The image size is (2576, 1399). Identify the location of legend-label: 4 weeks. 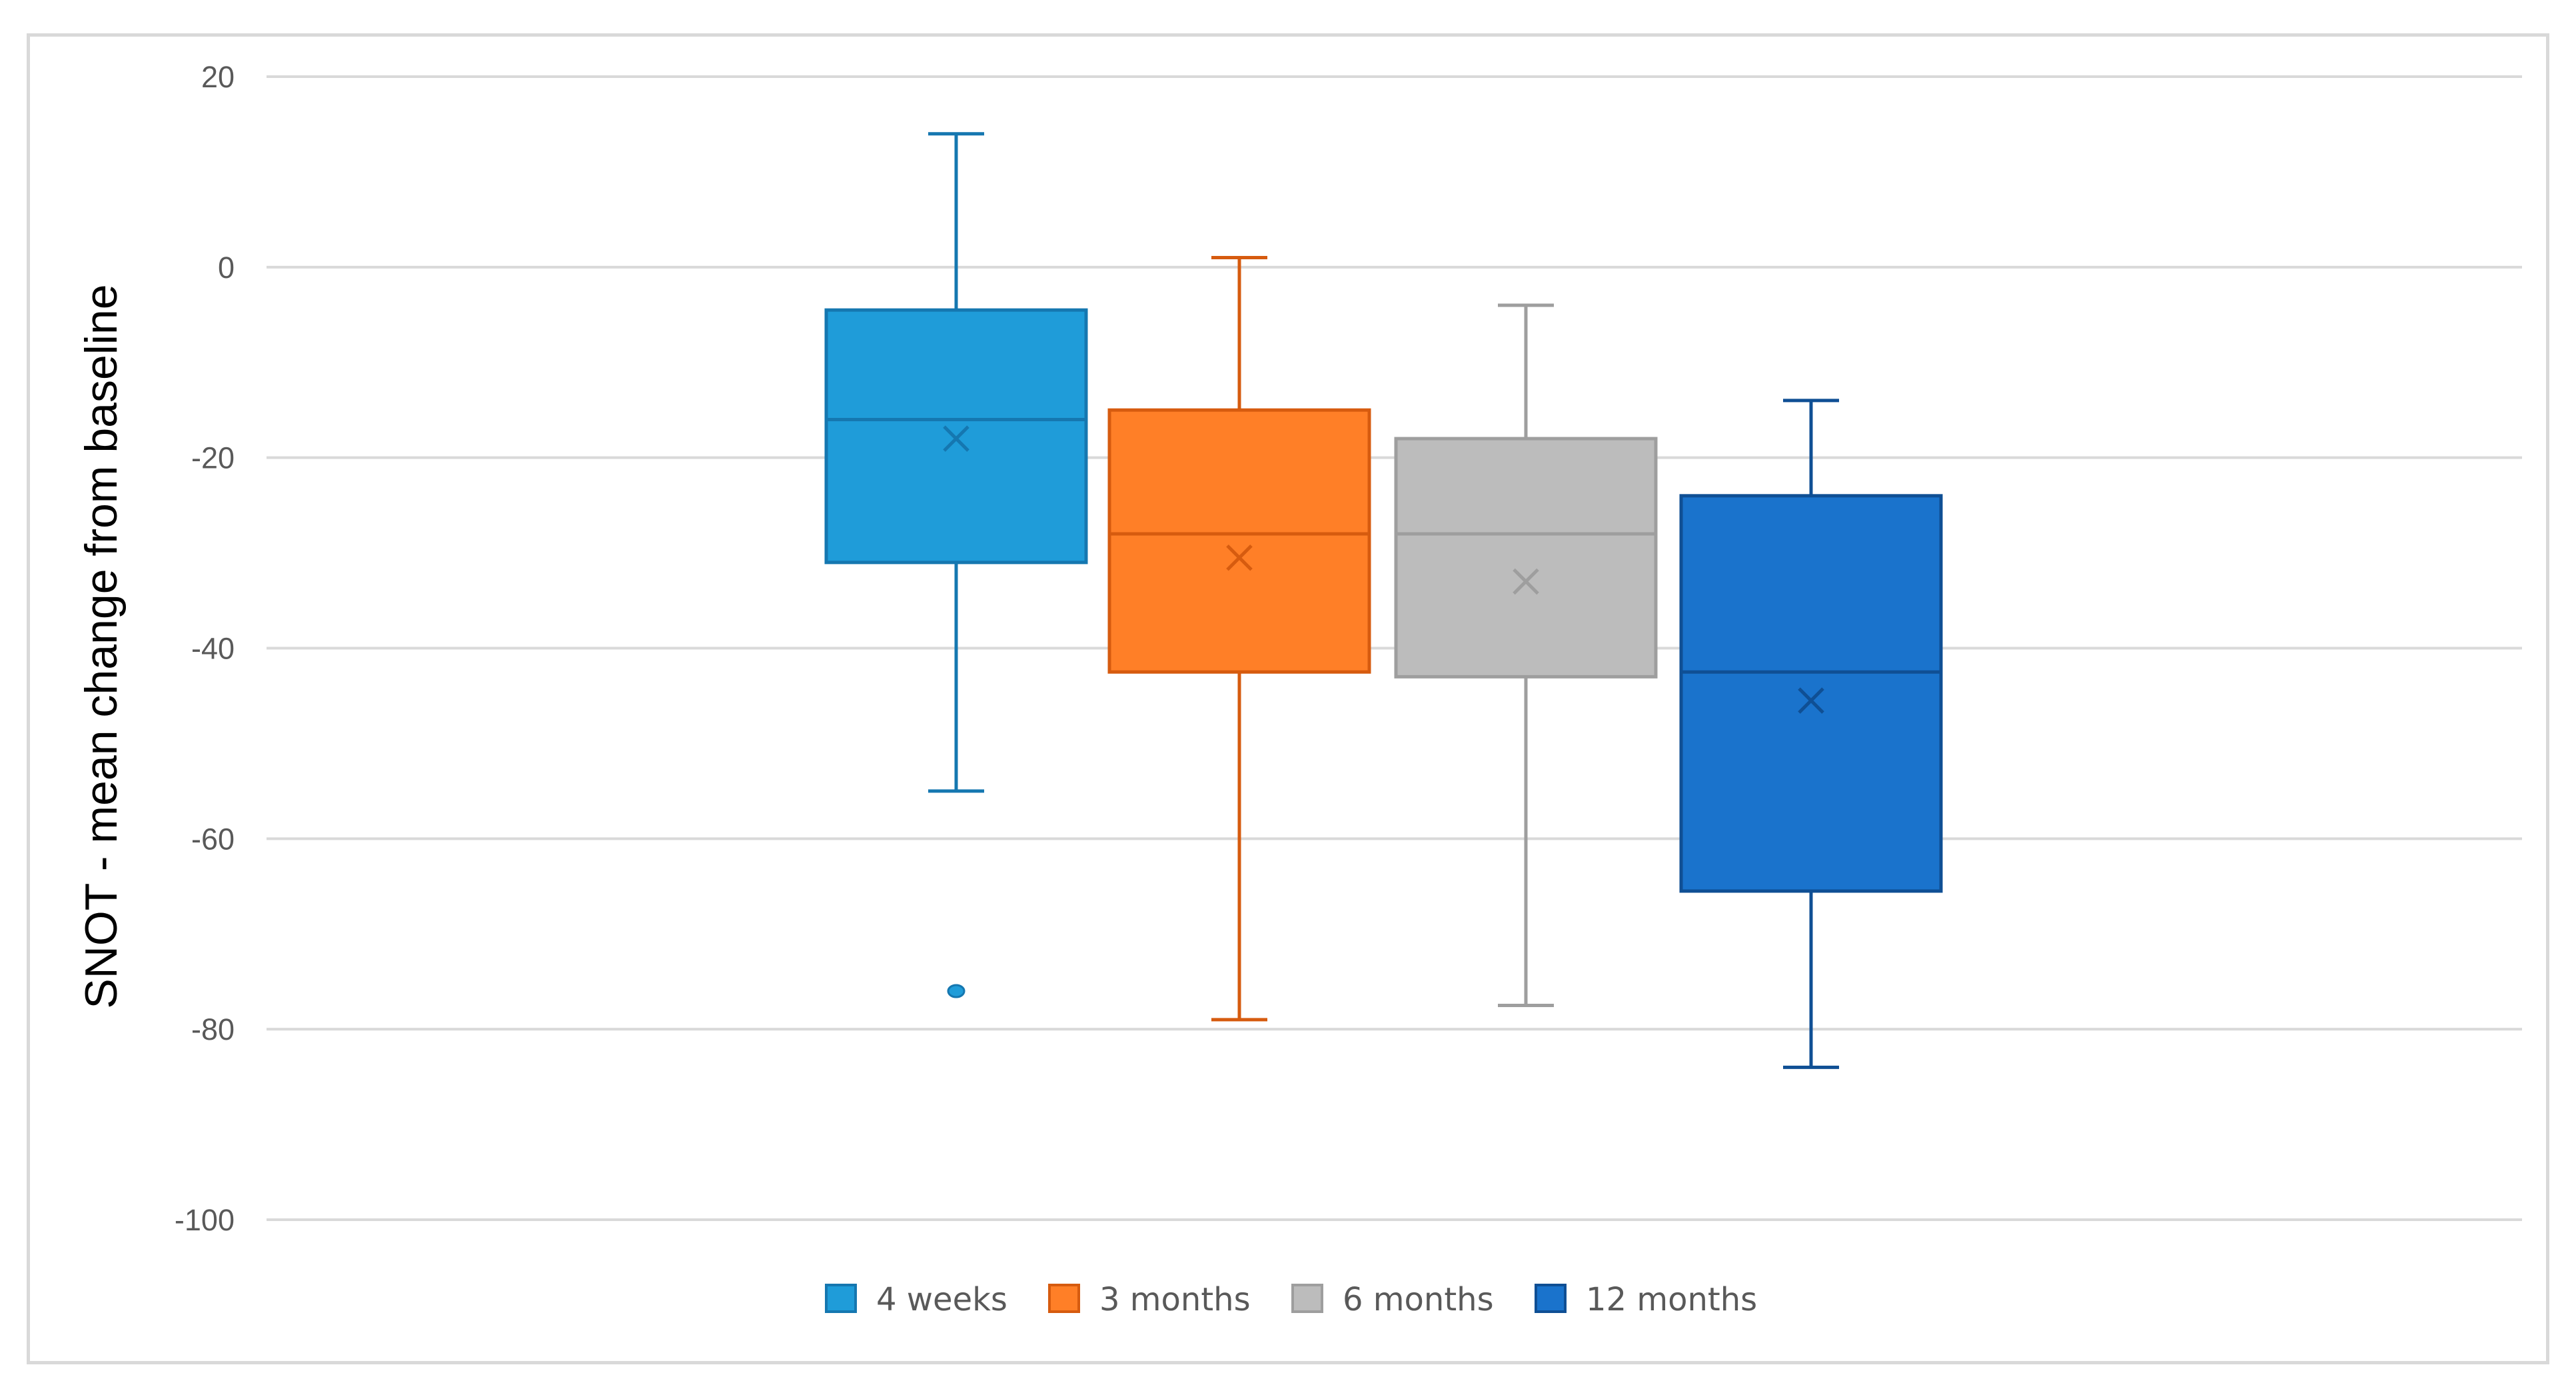
(941, 1299).